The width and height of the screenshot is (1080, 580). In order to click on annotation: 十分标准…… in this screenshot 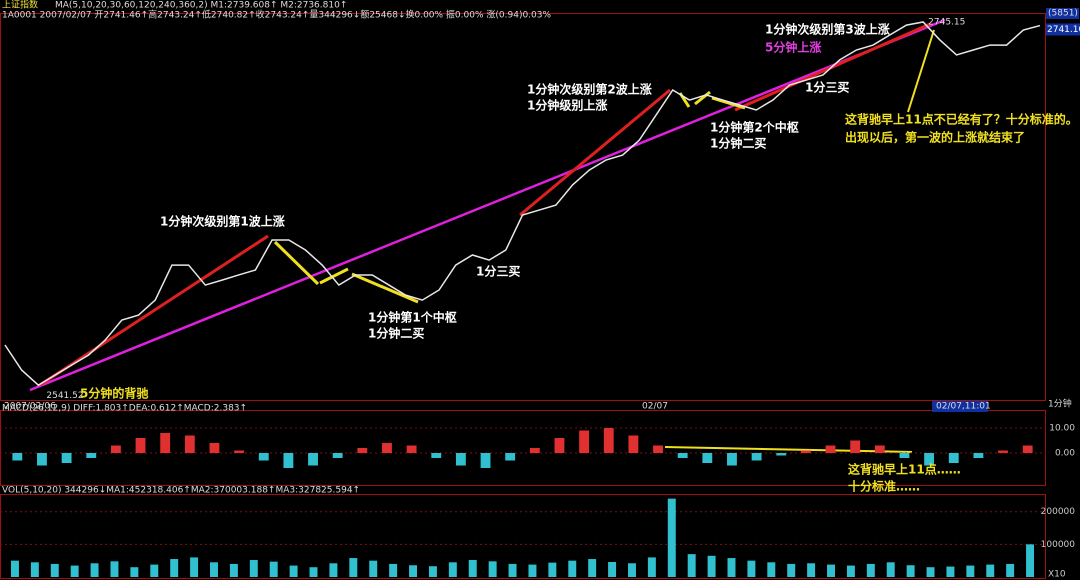, I will do `click(884, 486)`.